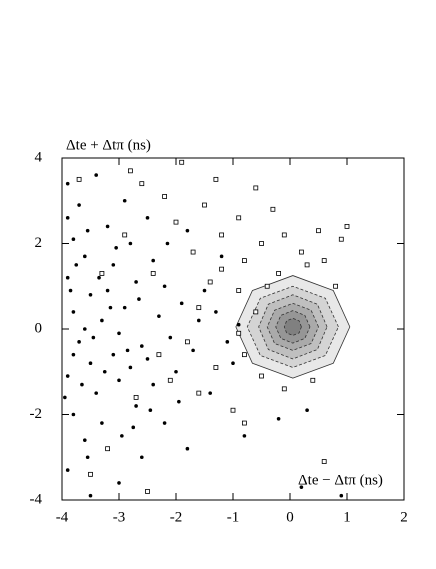  What do you see at coordinates (108, 145) in the screenshot?
I see `y-axis-label: Δte + Δtπ (ns)` at bounding box center [108, 145].